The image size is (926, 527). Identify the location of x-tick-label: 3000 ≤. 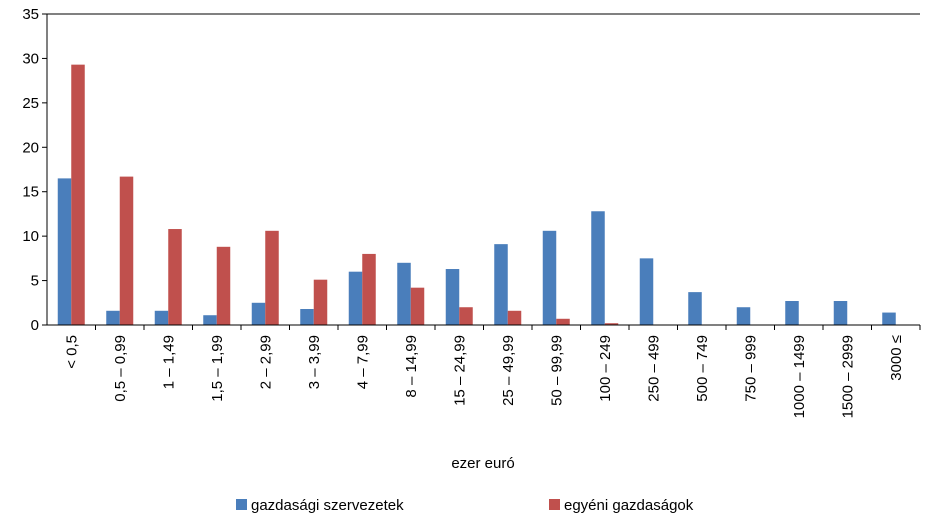
(896, 358).